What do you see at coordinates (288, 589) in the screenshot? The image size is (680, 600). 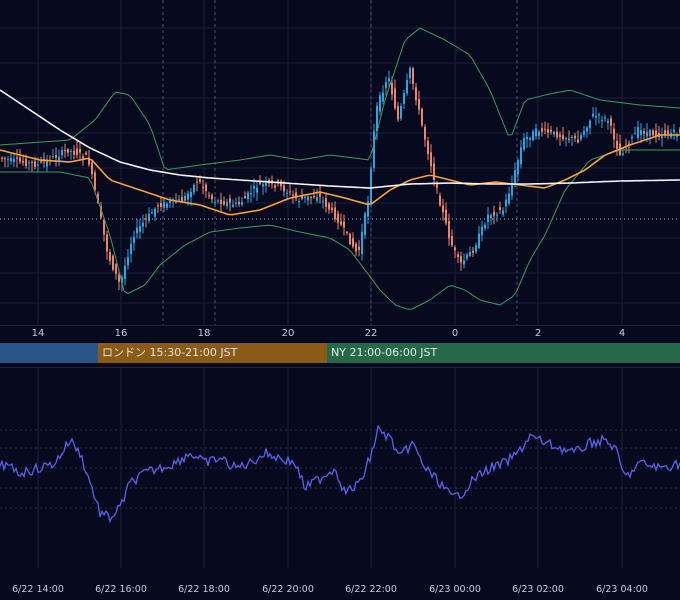 I see `oscillator-axis-tick-label: 6/22 20:00` at bounding box center [288, 589].